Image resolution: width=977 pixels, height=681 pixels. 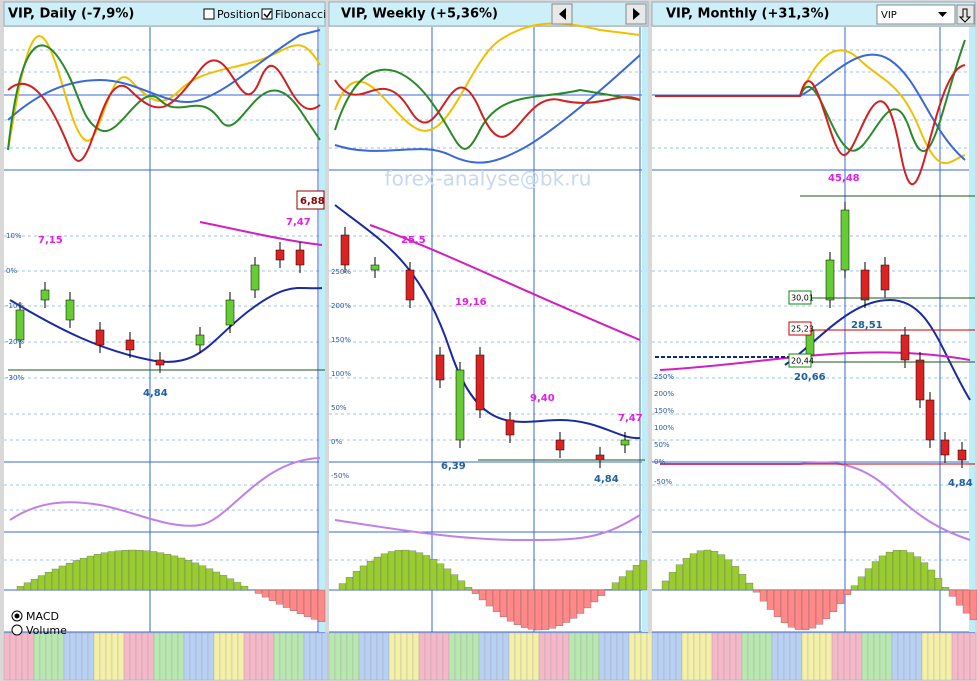 I want to click on radio-label: Volume, so click(x=46, y=630).